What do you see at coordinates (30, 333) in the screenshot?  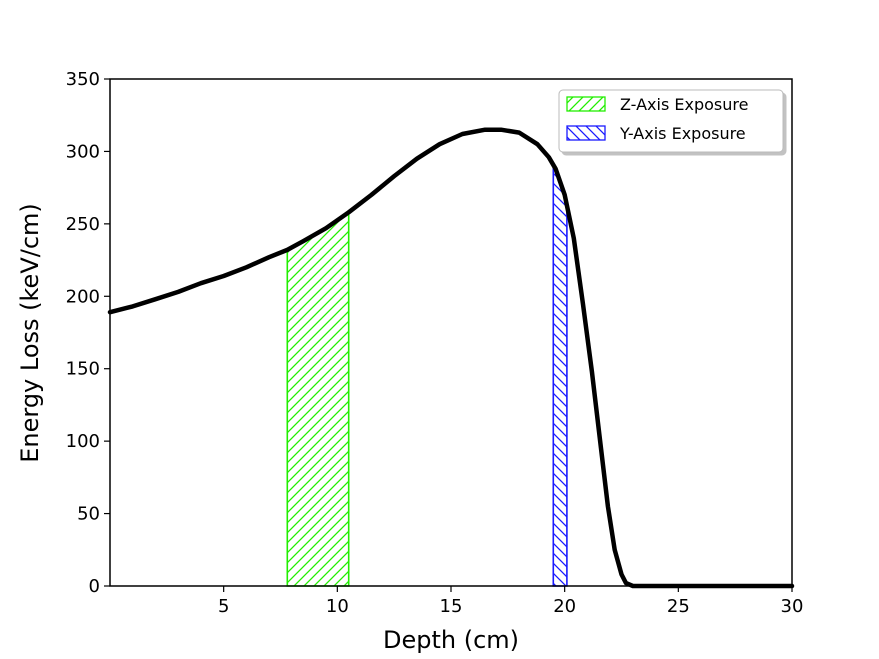 I see `y-axis-label: Energy Loss (keV/cm)` at bounding box center [30, 333].